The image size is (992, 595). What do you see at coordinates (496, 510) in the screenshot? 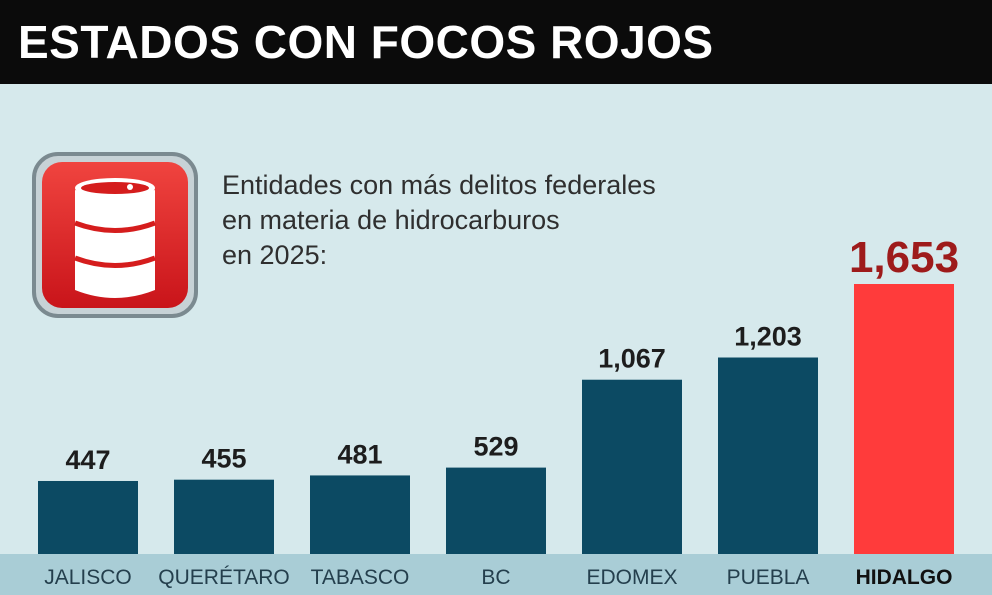
I see `bar-bc` at bounding box center [496, 510].